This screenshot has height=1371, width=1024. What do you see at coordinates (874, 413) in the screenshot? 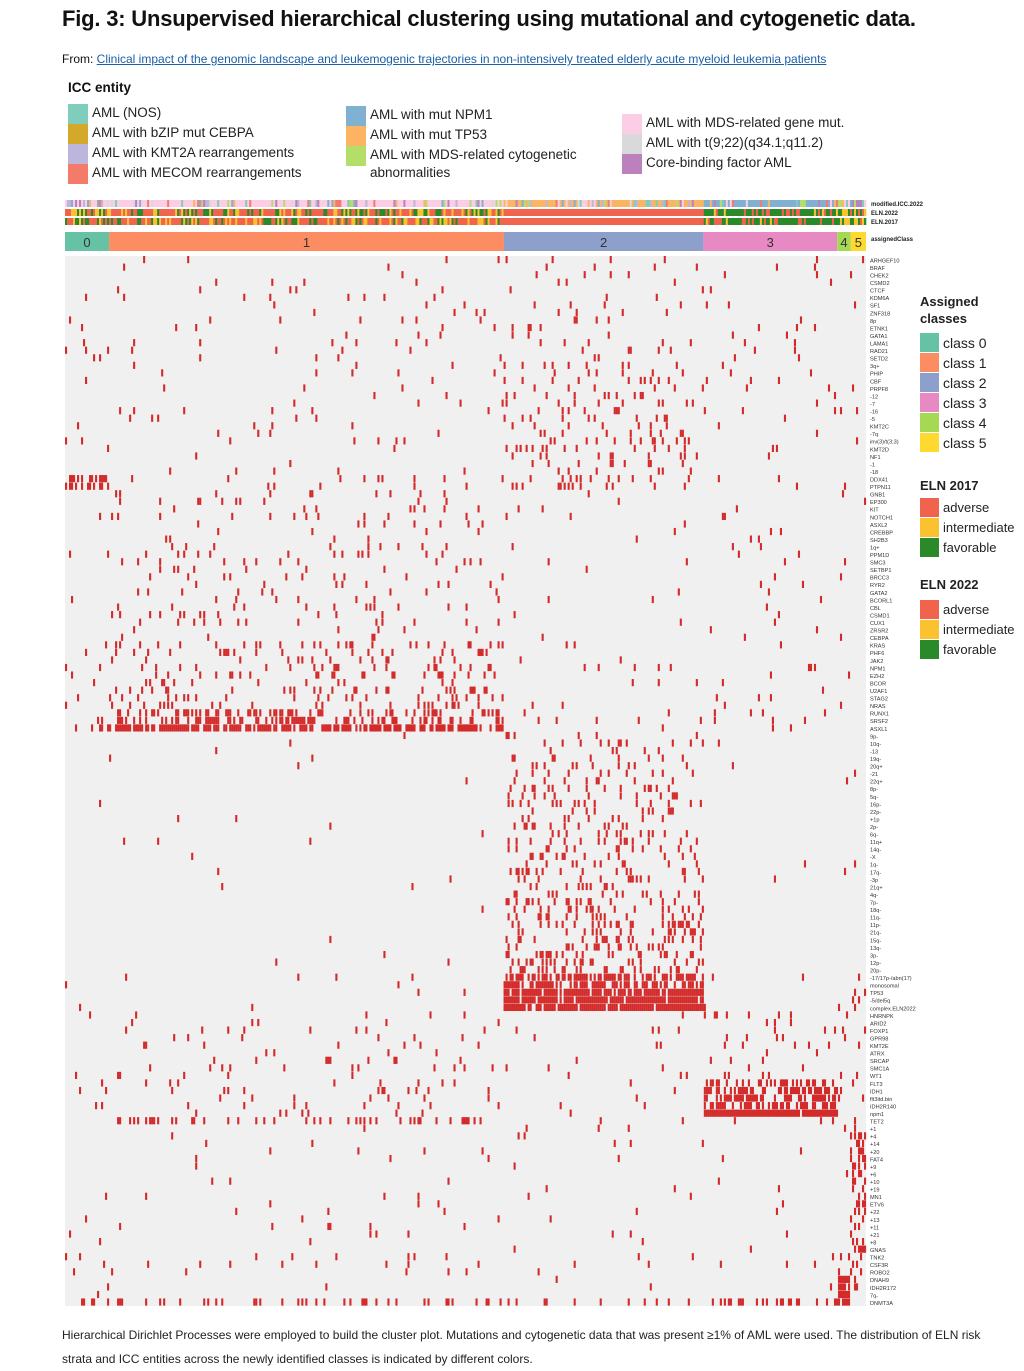
I see `row-label: -16` at bounding box center [874, 413].